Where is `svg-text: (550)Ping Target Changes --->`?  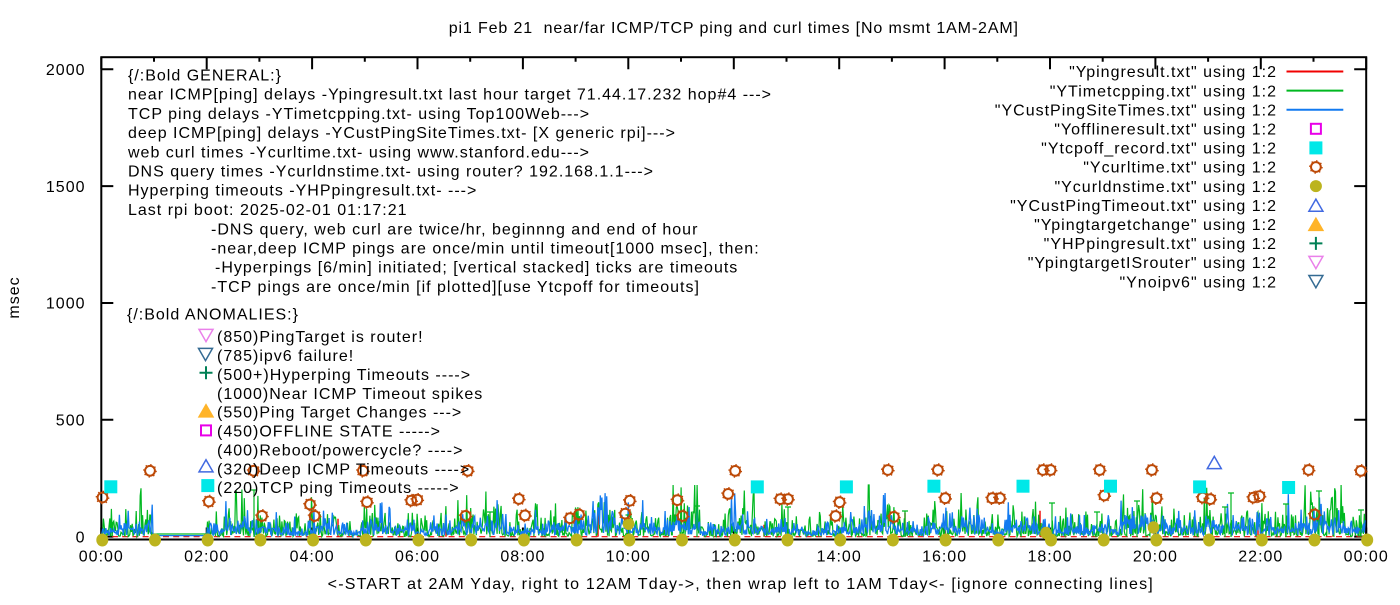
svg-text: (550)Ping Target Changes ---> is located at coordinates (339, 413).